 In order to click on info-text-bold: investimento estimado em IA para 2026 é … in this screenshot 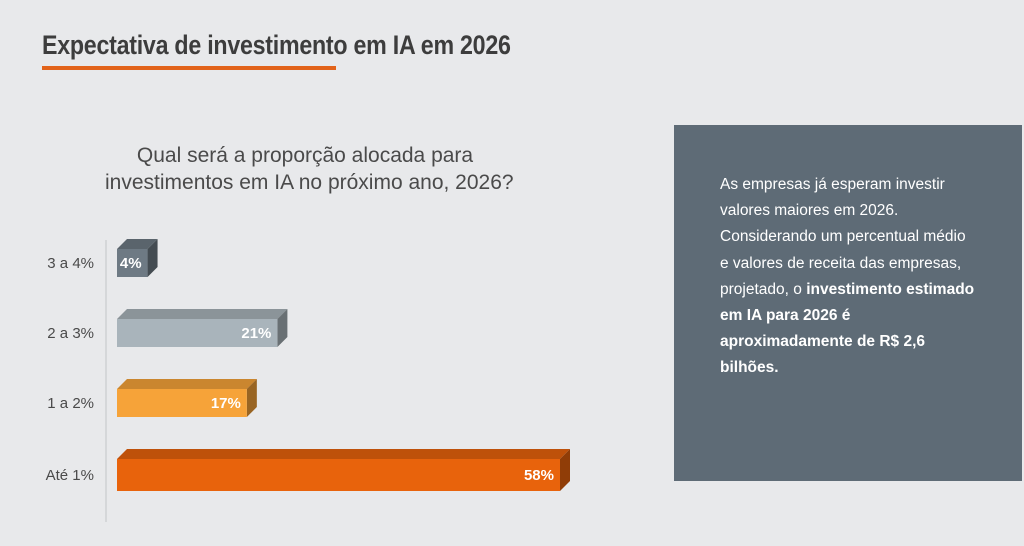, I will do `click(847, 328)`.